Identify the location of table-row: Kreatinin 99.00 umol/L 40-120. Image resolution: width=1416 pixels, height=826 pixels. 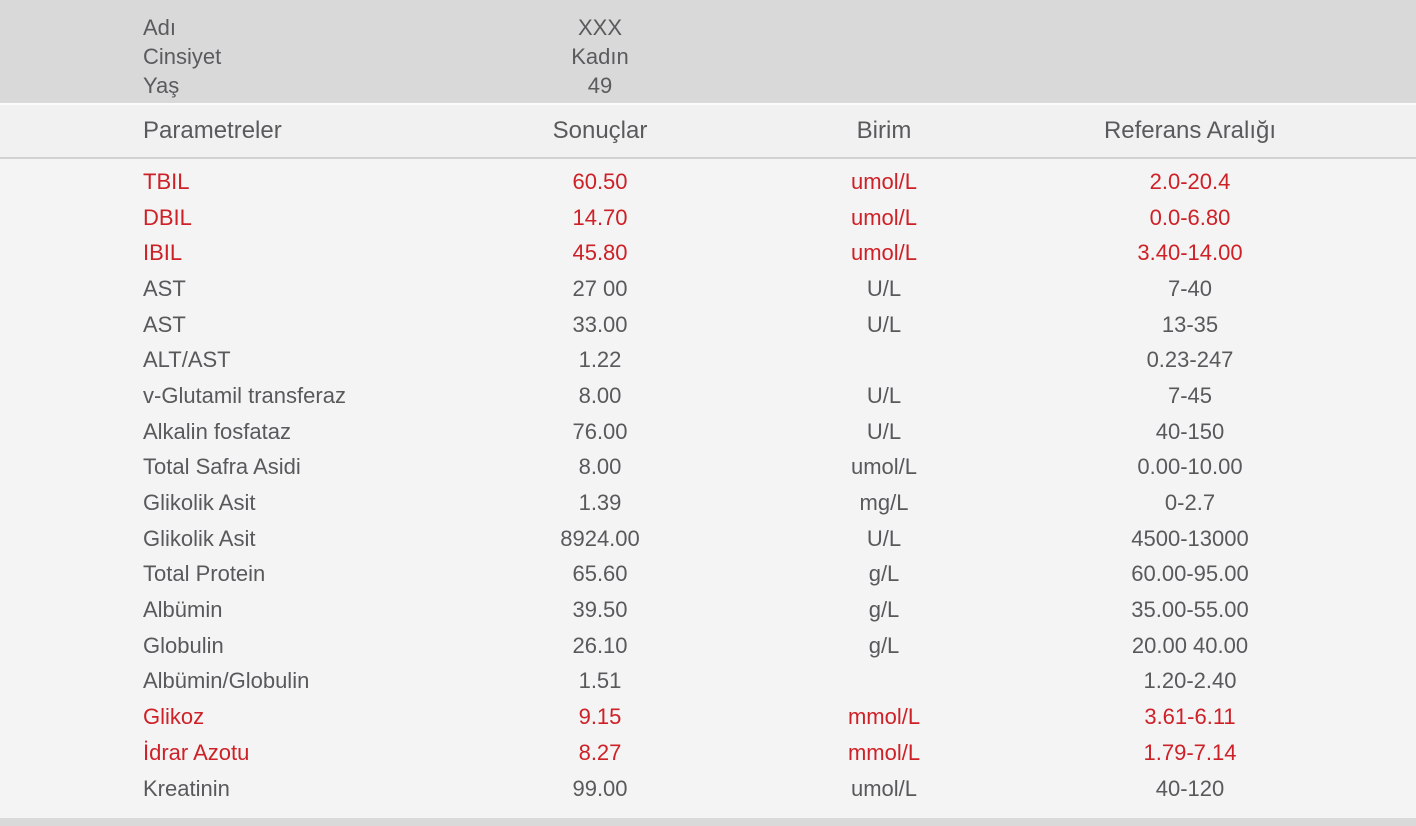
(708, 789).